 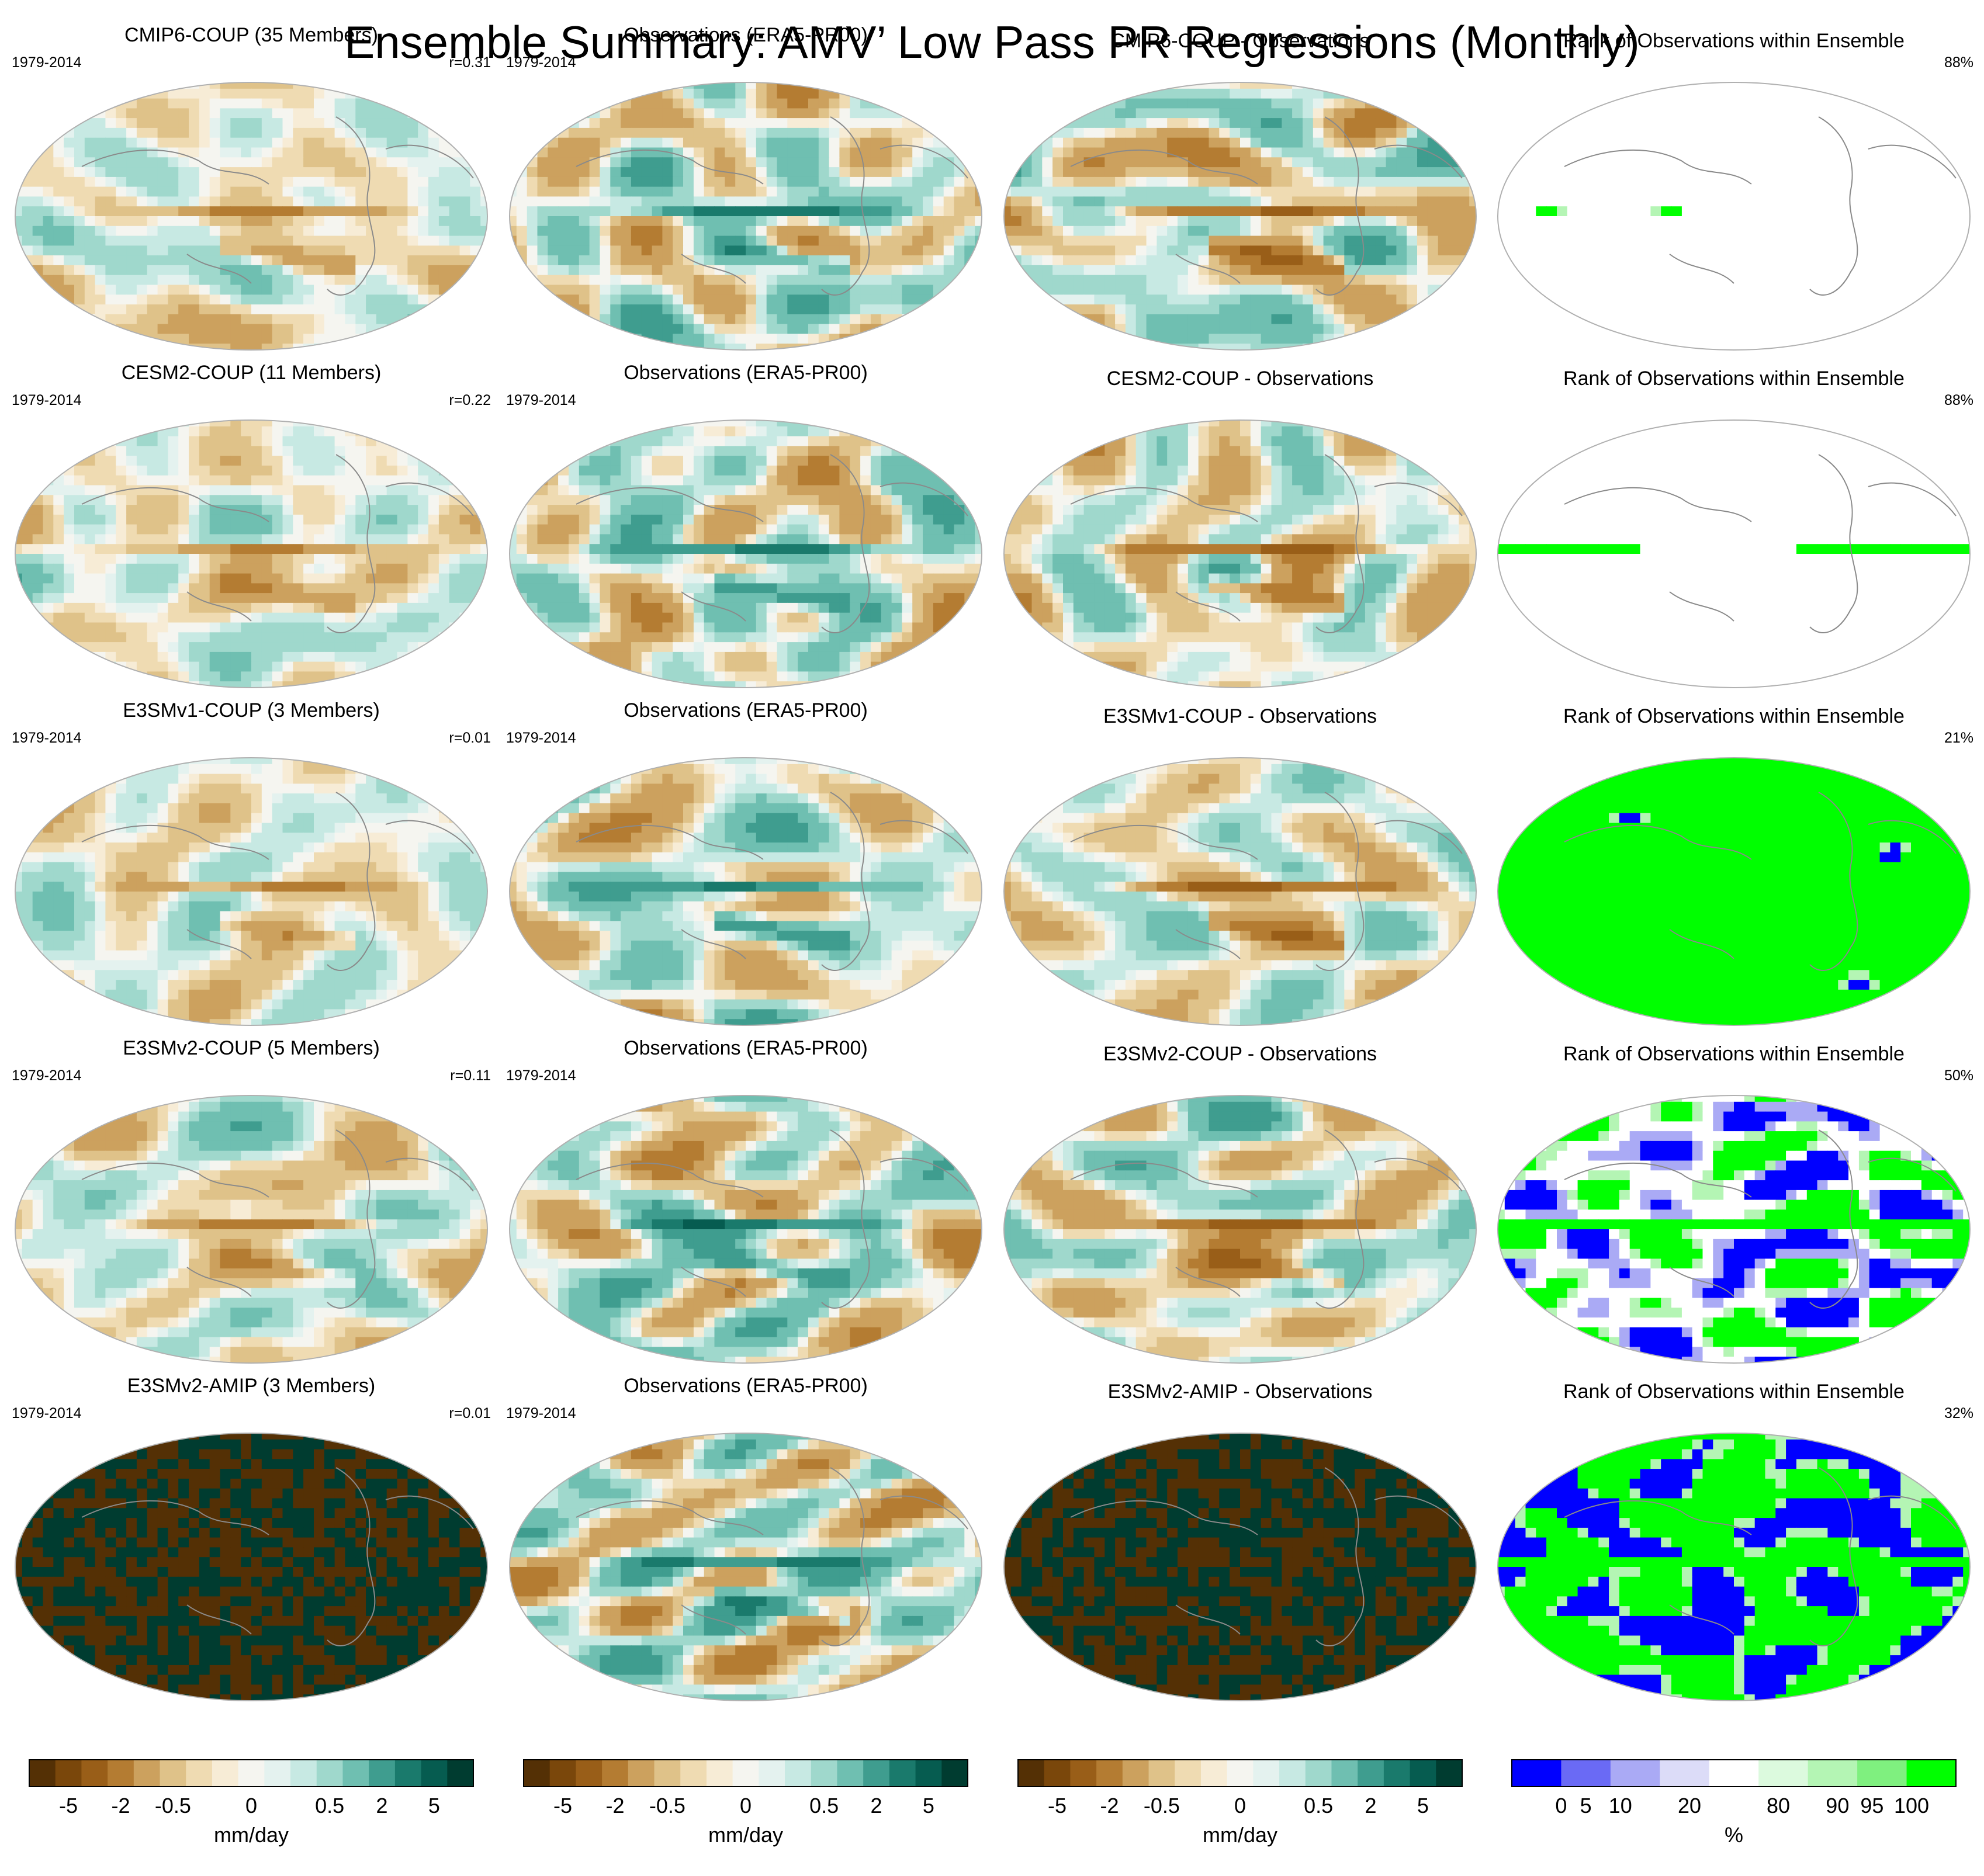 I want to click on map-rank-row5, so click(x=1734, y=1567).